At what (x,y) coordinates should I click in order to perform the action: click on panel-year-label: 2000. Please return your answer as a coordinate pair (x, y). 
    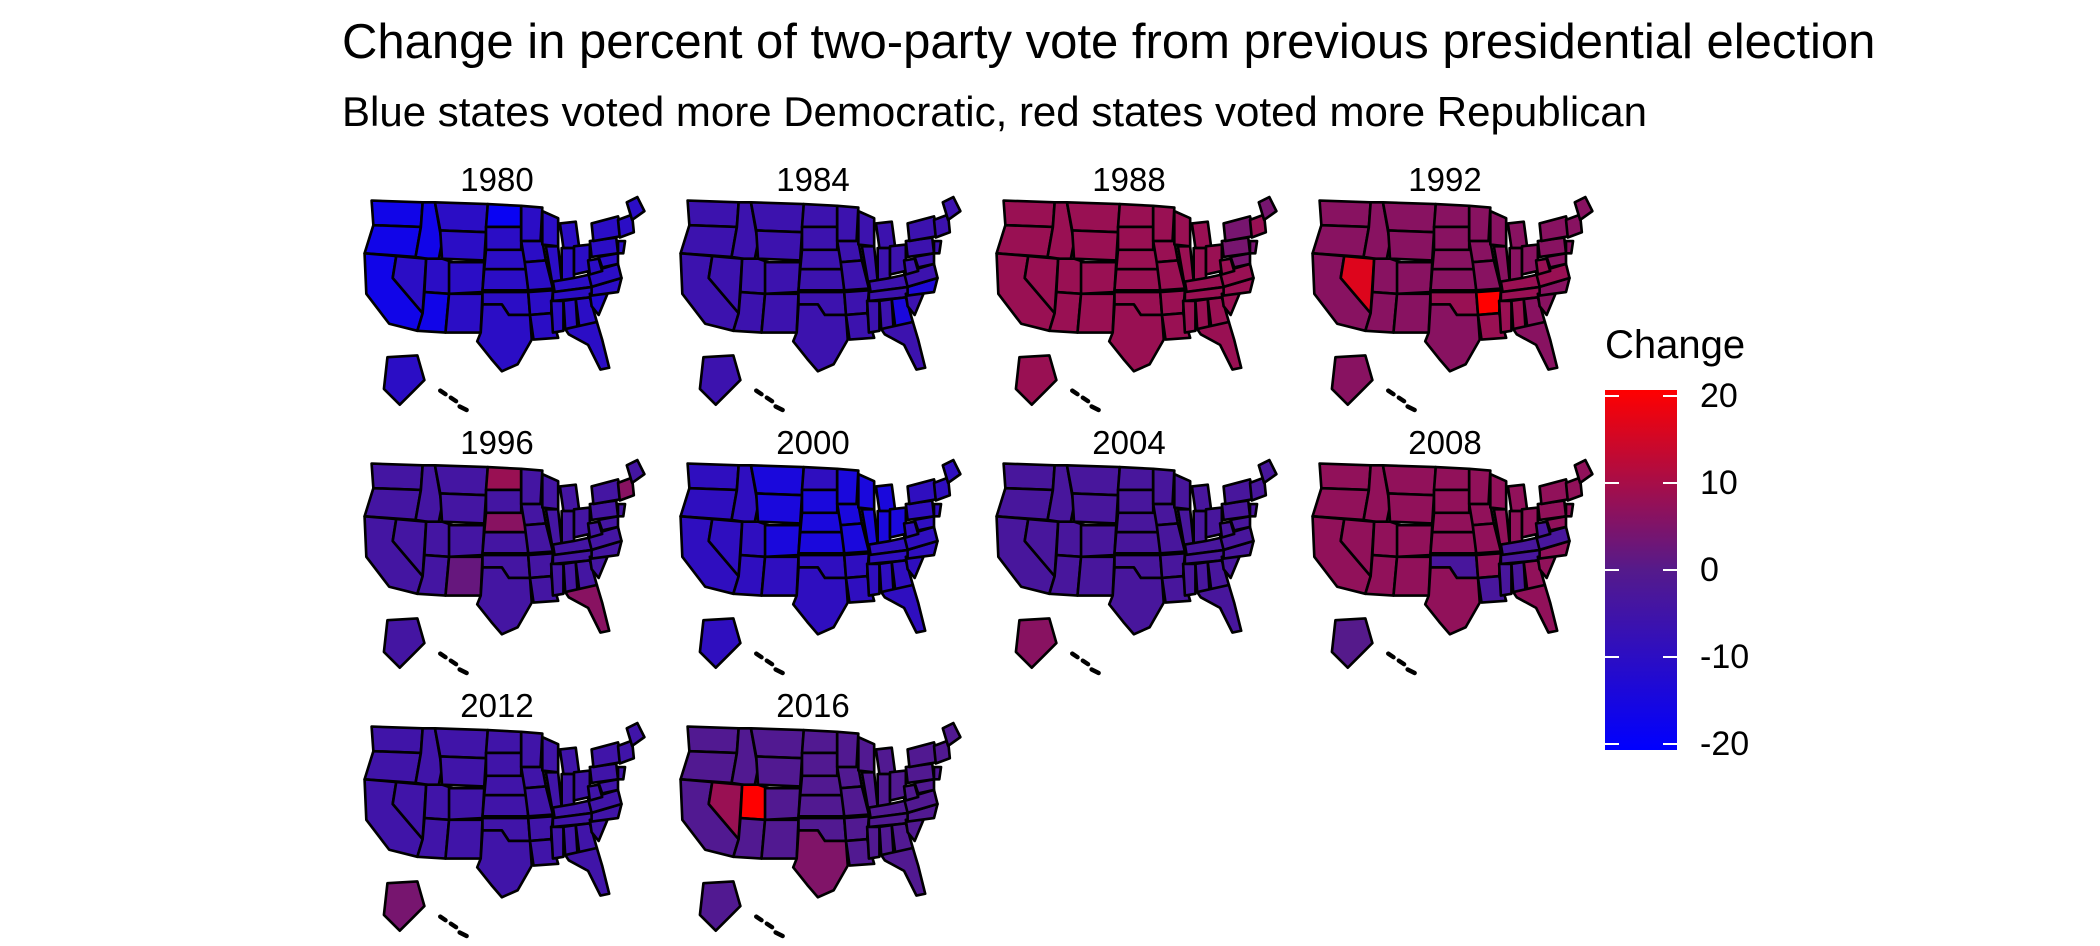
    Looking at the image, I should click on (813, 442).